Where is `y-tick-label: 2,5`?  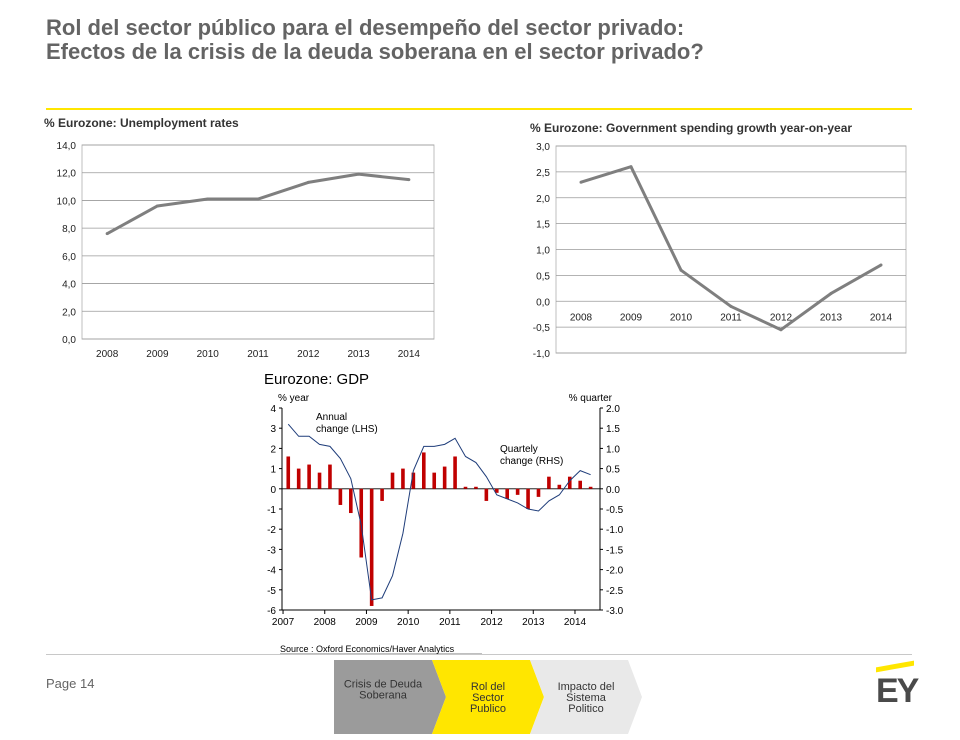 y-tick-label: 2,5 is located at coordinates (543, 173).